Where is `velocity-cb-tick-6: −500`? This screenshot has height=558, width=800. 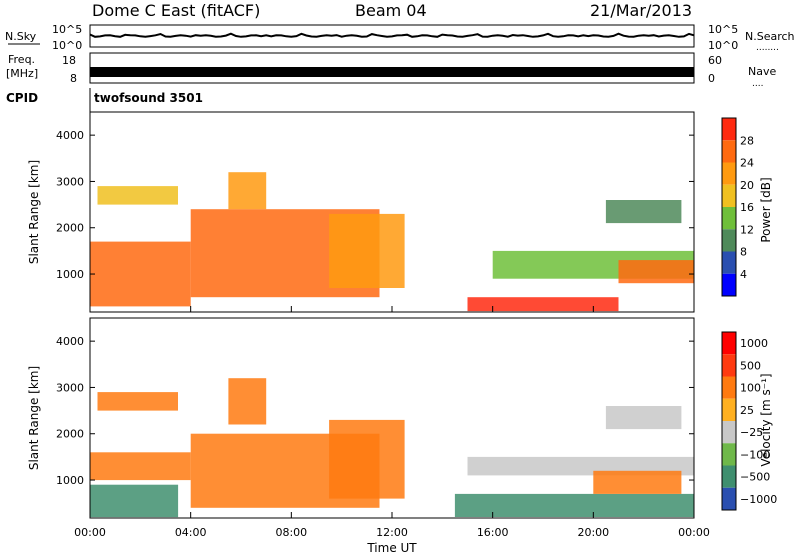 velocity-cb-tick-6: −500 is located at coordinates (755, 477).